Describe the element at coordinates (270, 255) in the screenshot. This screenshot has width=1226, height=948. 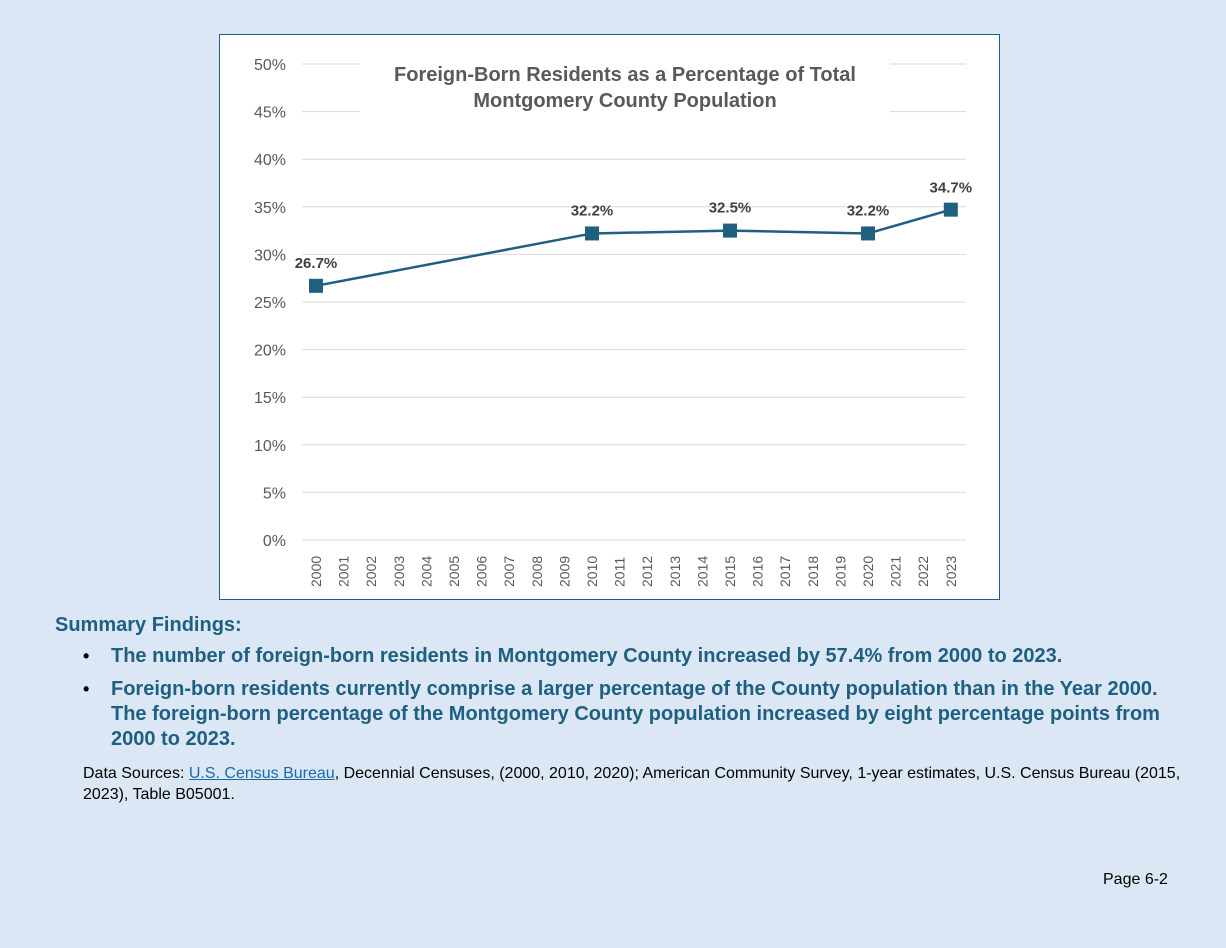
I see `y-tick-label: 30%` at that location.